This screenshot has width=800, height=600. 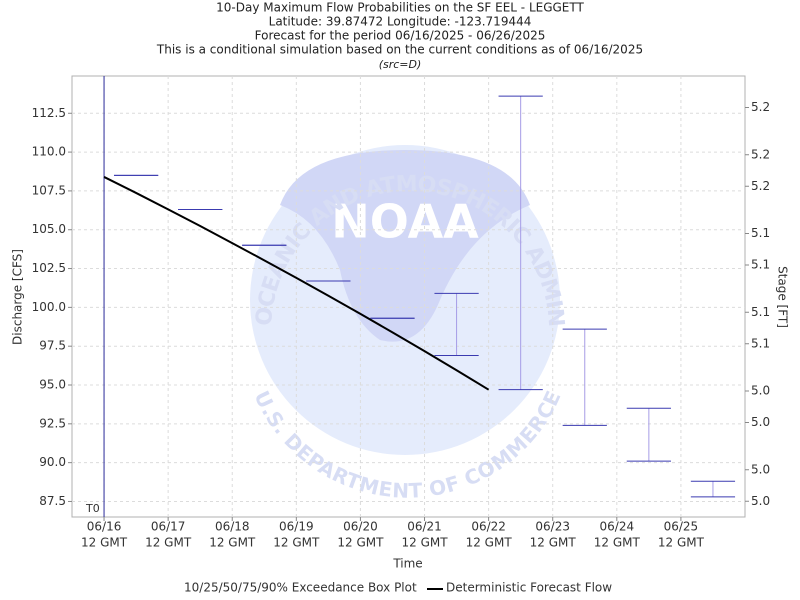 I want to click on y-tick-label: 112.5, so click(x=49, y=113).